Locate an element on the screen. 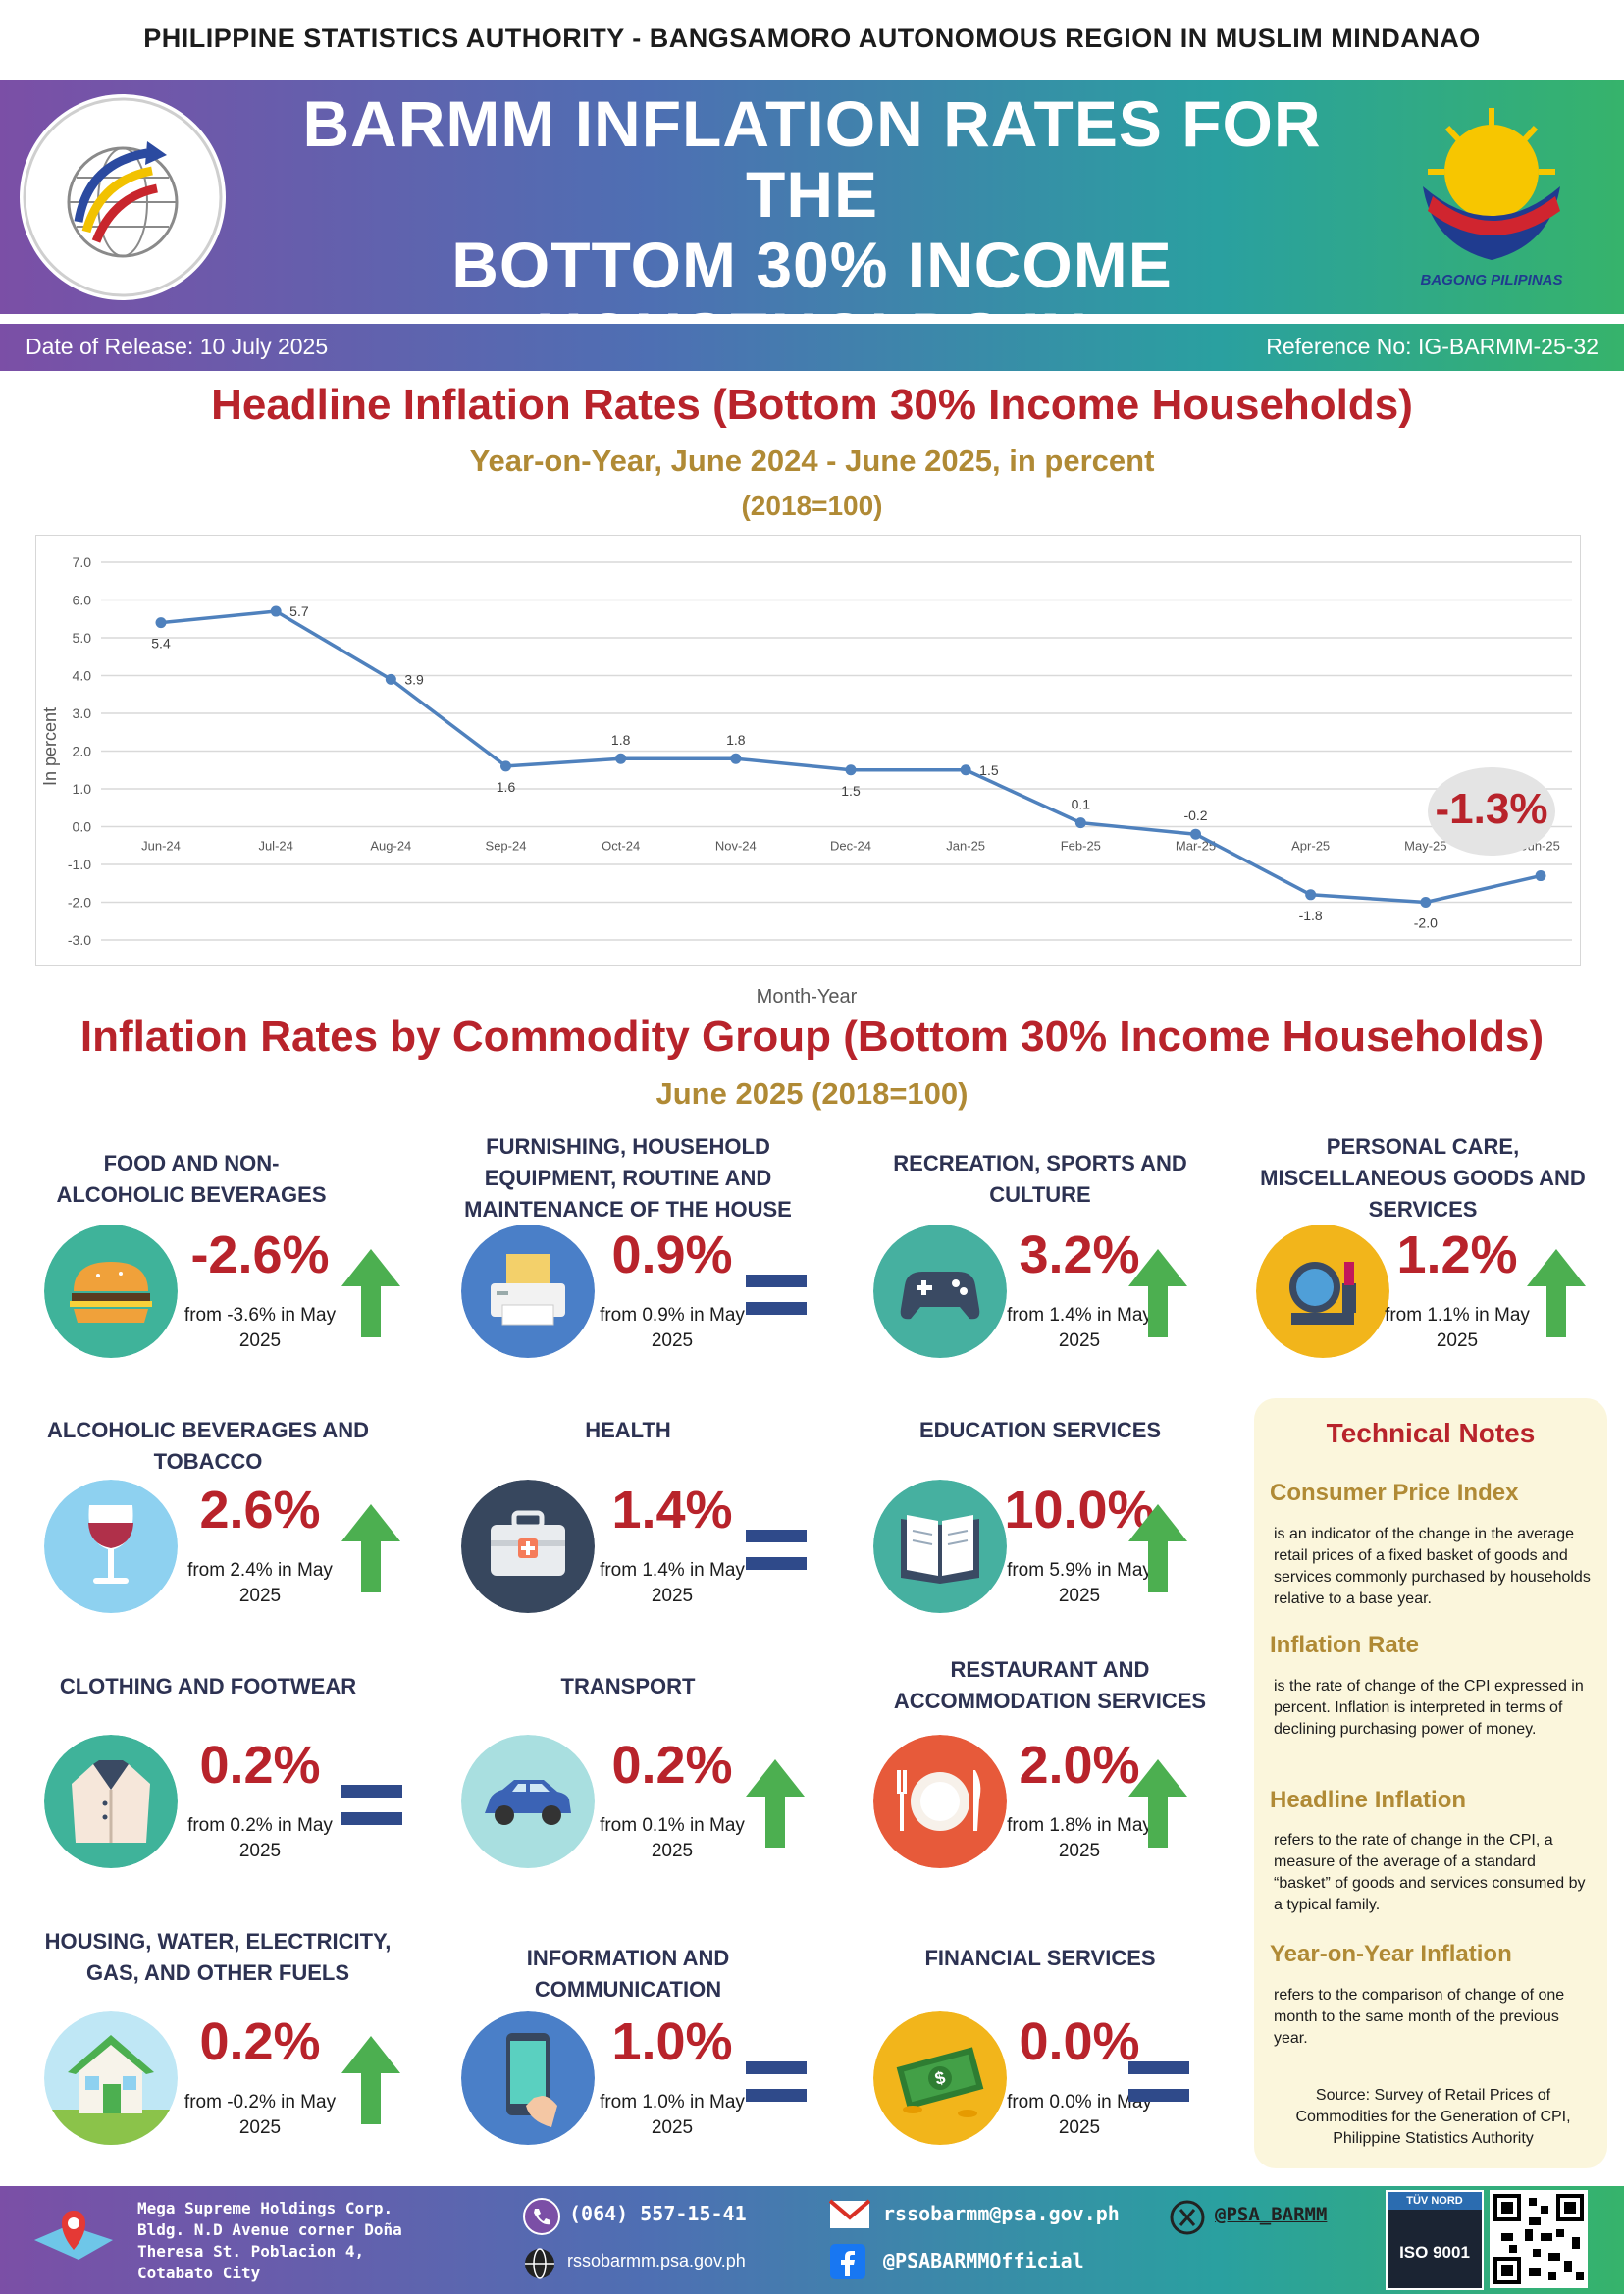 This screenshot has width=1624, height=2294. phone-icon is located at coordinates (541, 2217).